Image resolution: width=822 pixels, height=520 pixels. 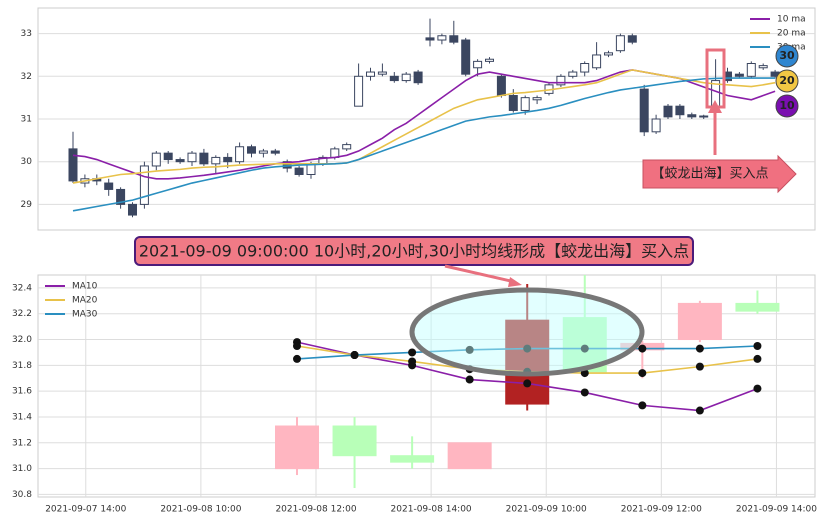 I want to click on x-tick-label: 2021-09-07 14:00, so click(x=85, y=510).